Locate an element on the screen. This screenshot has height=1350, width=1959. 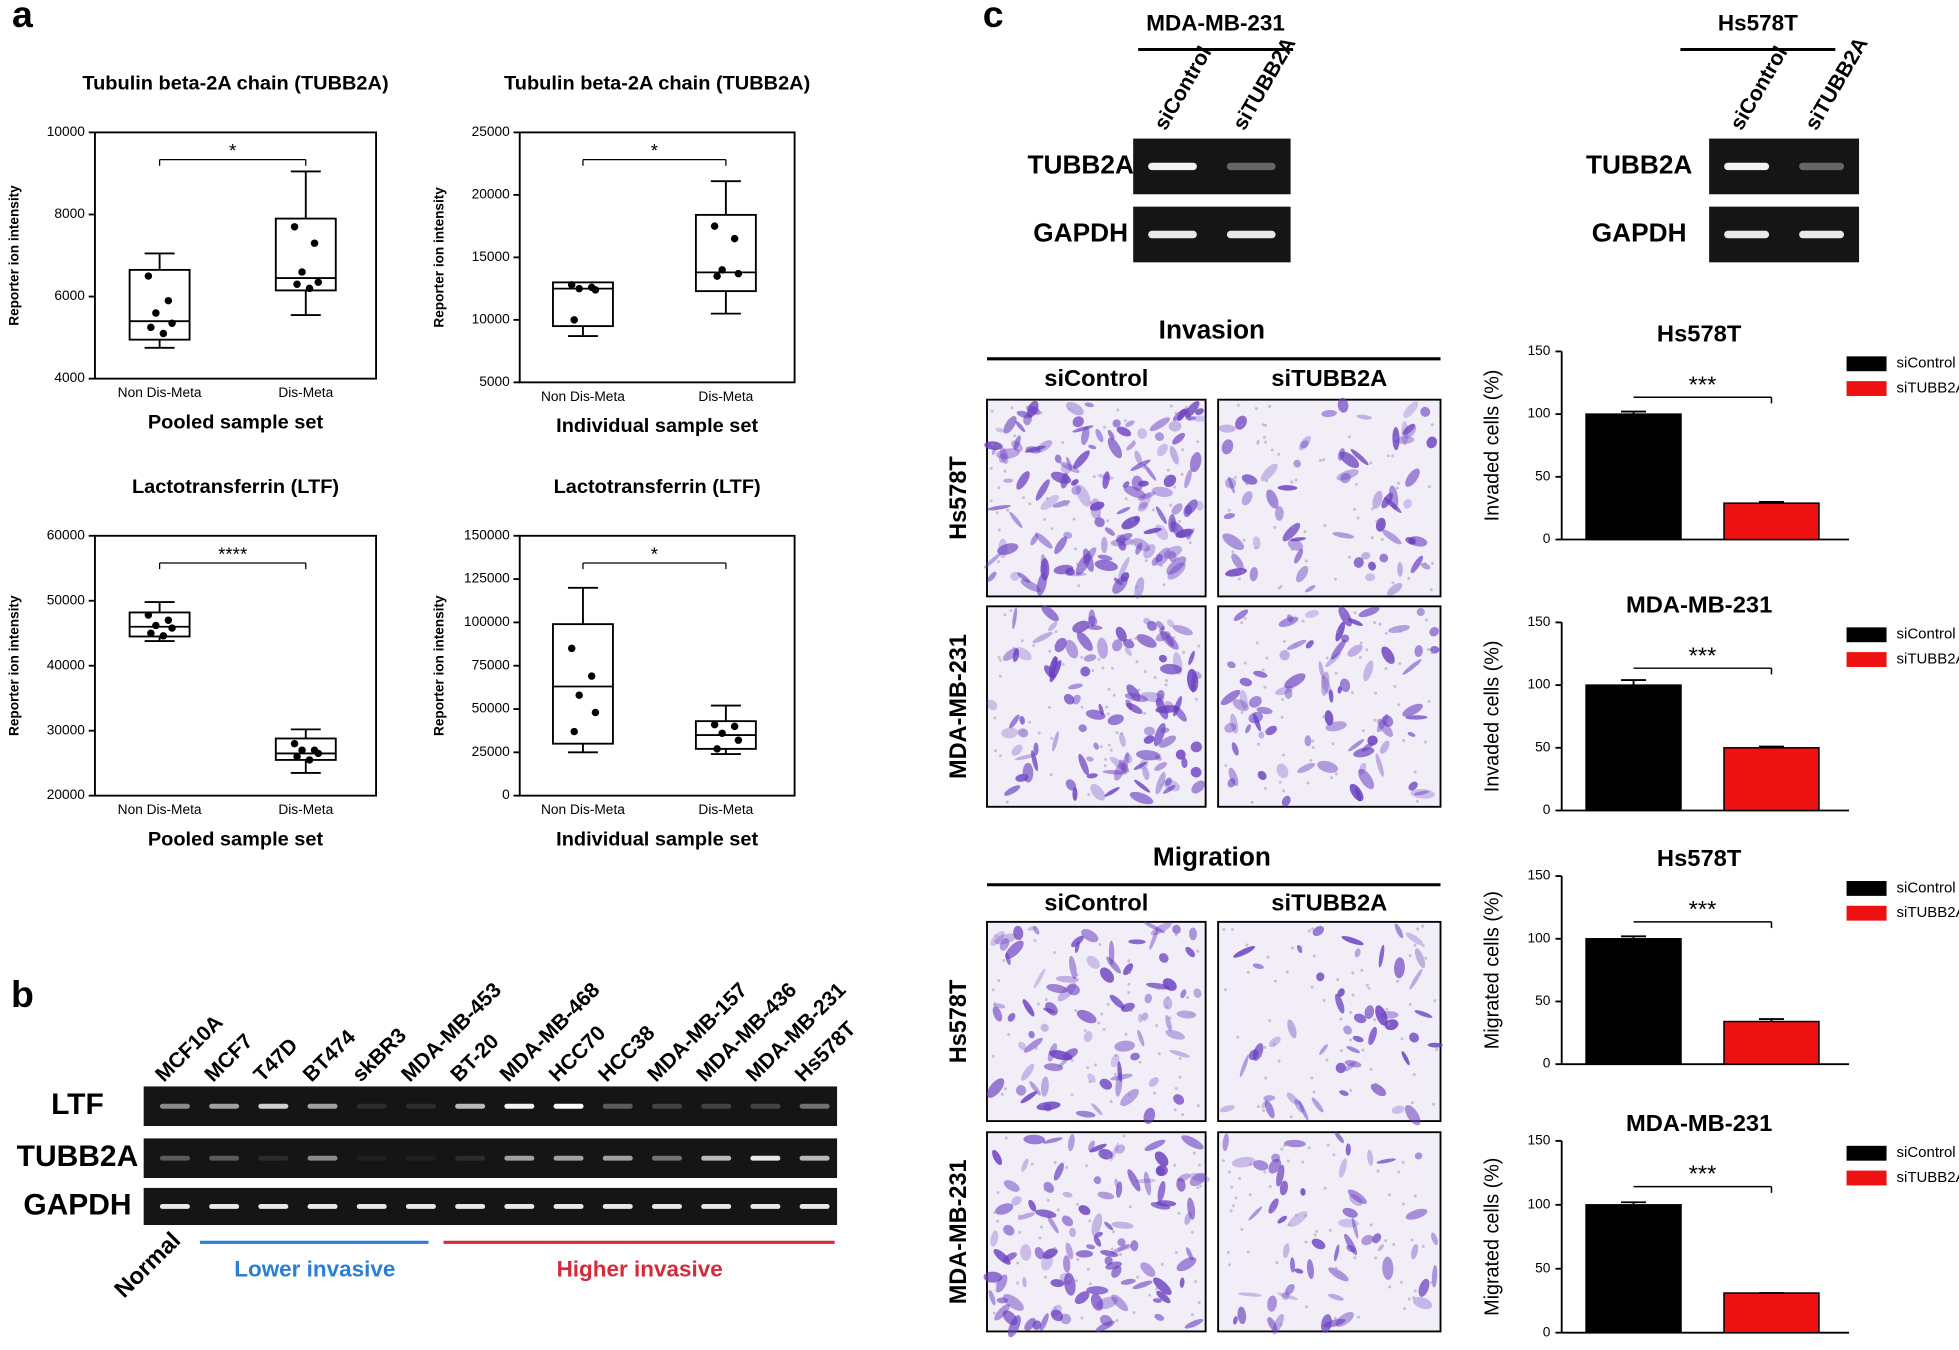
assay-title: Invasion is located at coordinates (1212, 330).